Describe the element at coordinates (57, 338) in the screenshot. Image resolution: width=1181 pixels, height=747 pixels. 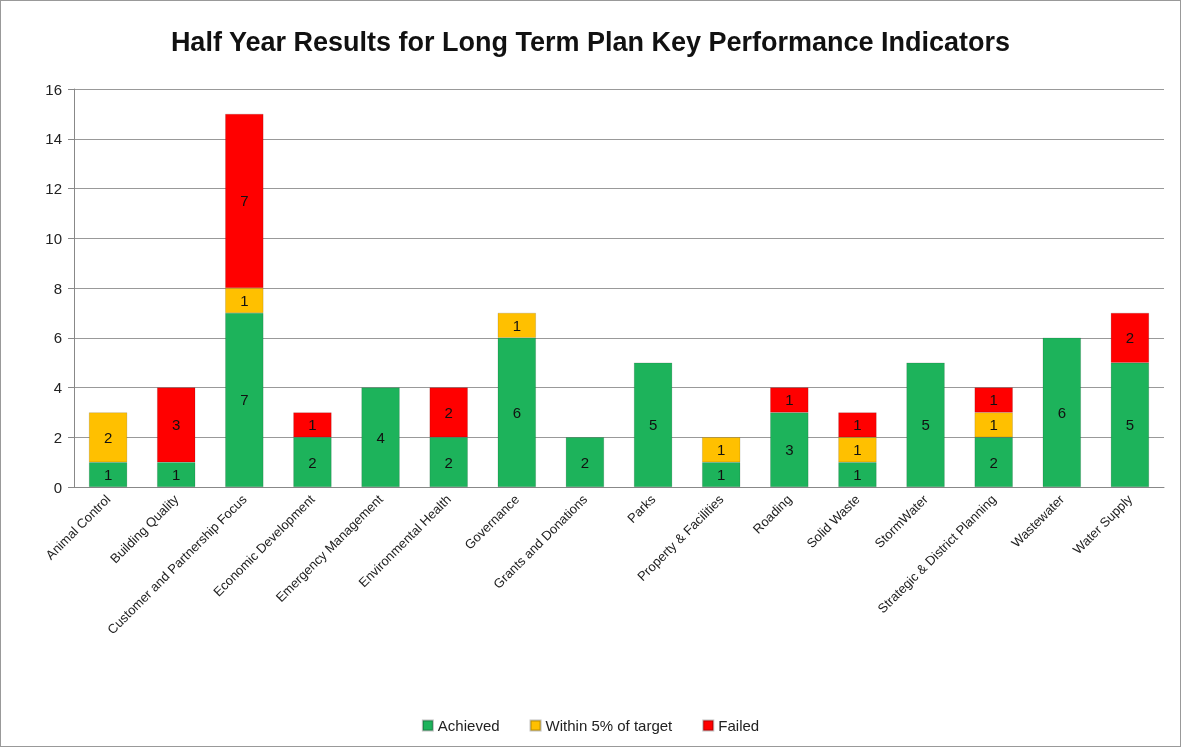
I see `y-tick-label: 6` at that location.